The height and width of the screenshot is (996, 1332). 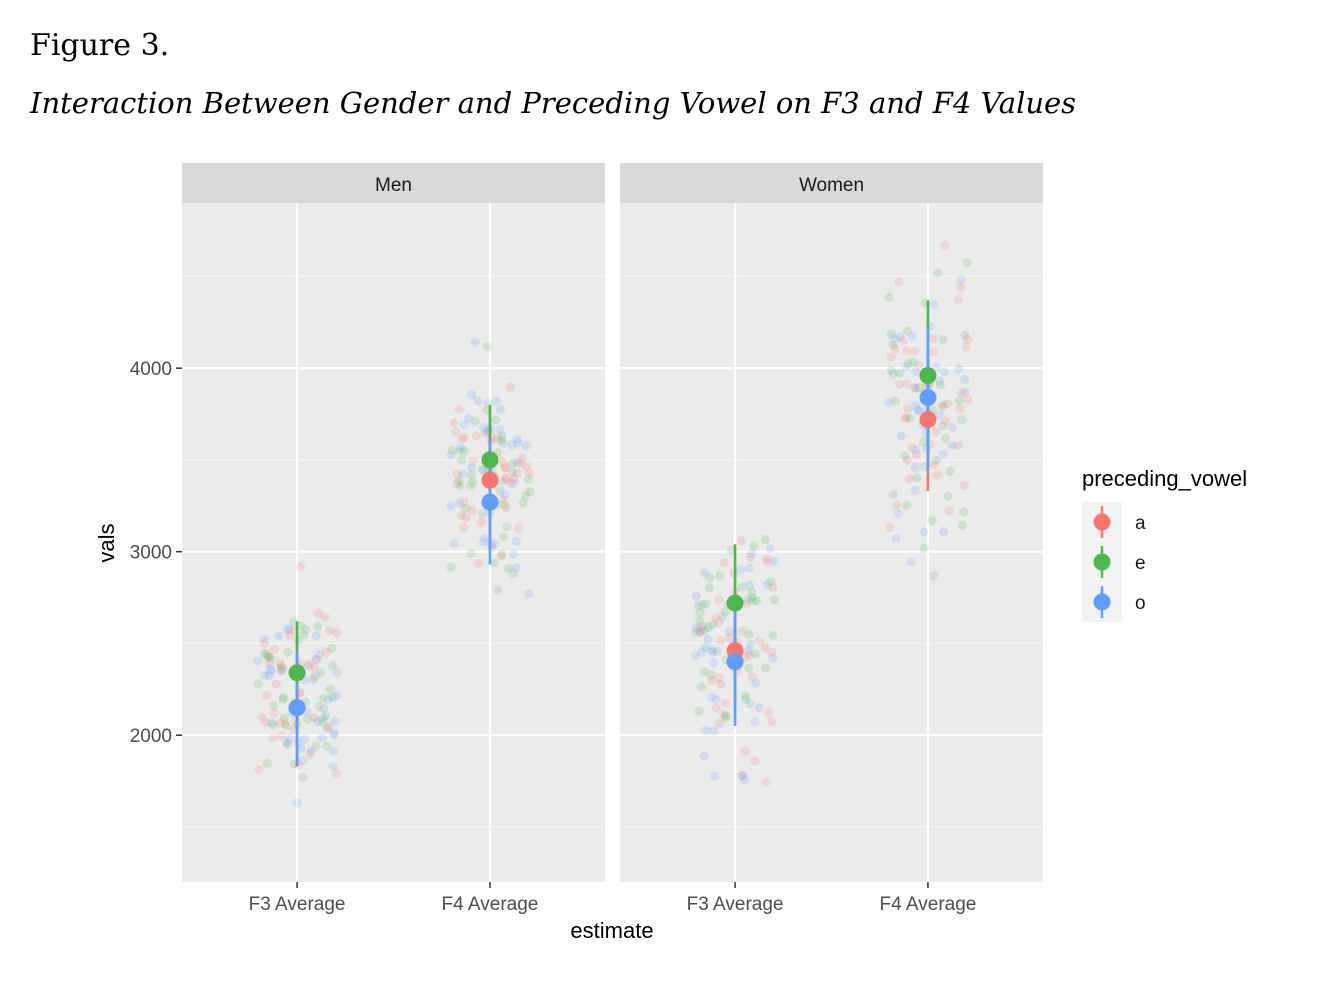 I want to click on legend-key-point, so click(x=1102, y=602).